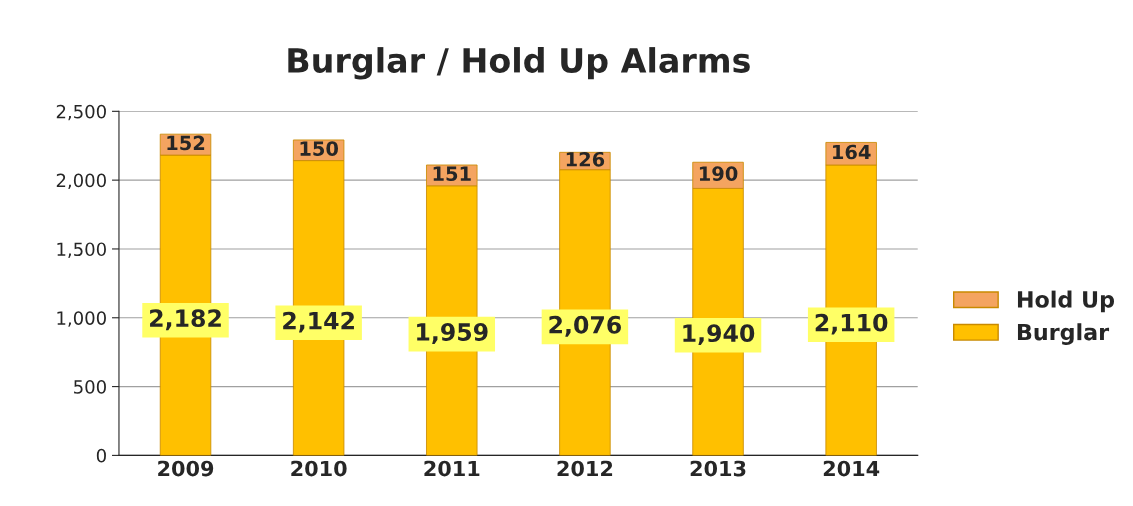 The image size is (1133, 506). I want to click on data-label: 1,959, so click(452, 333).